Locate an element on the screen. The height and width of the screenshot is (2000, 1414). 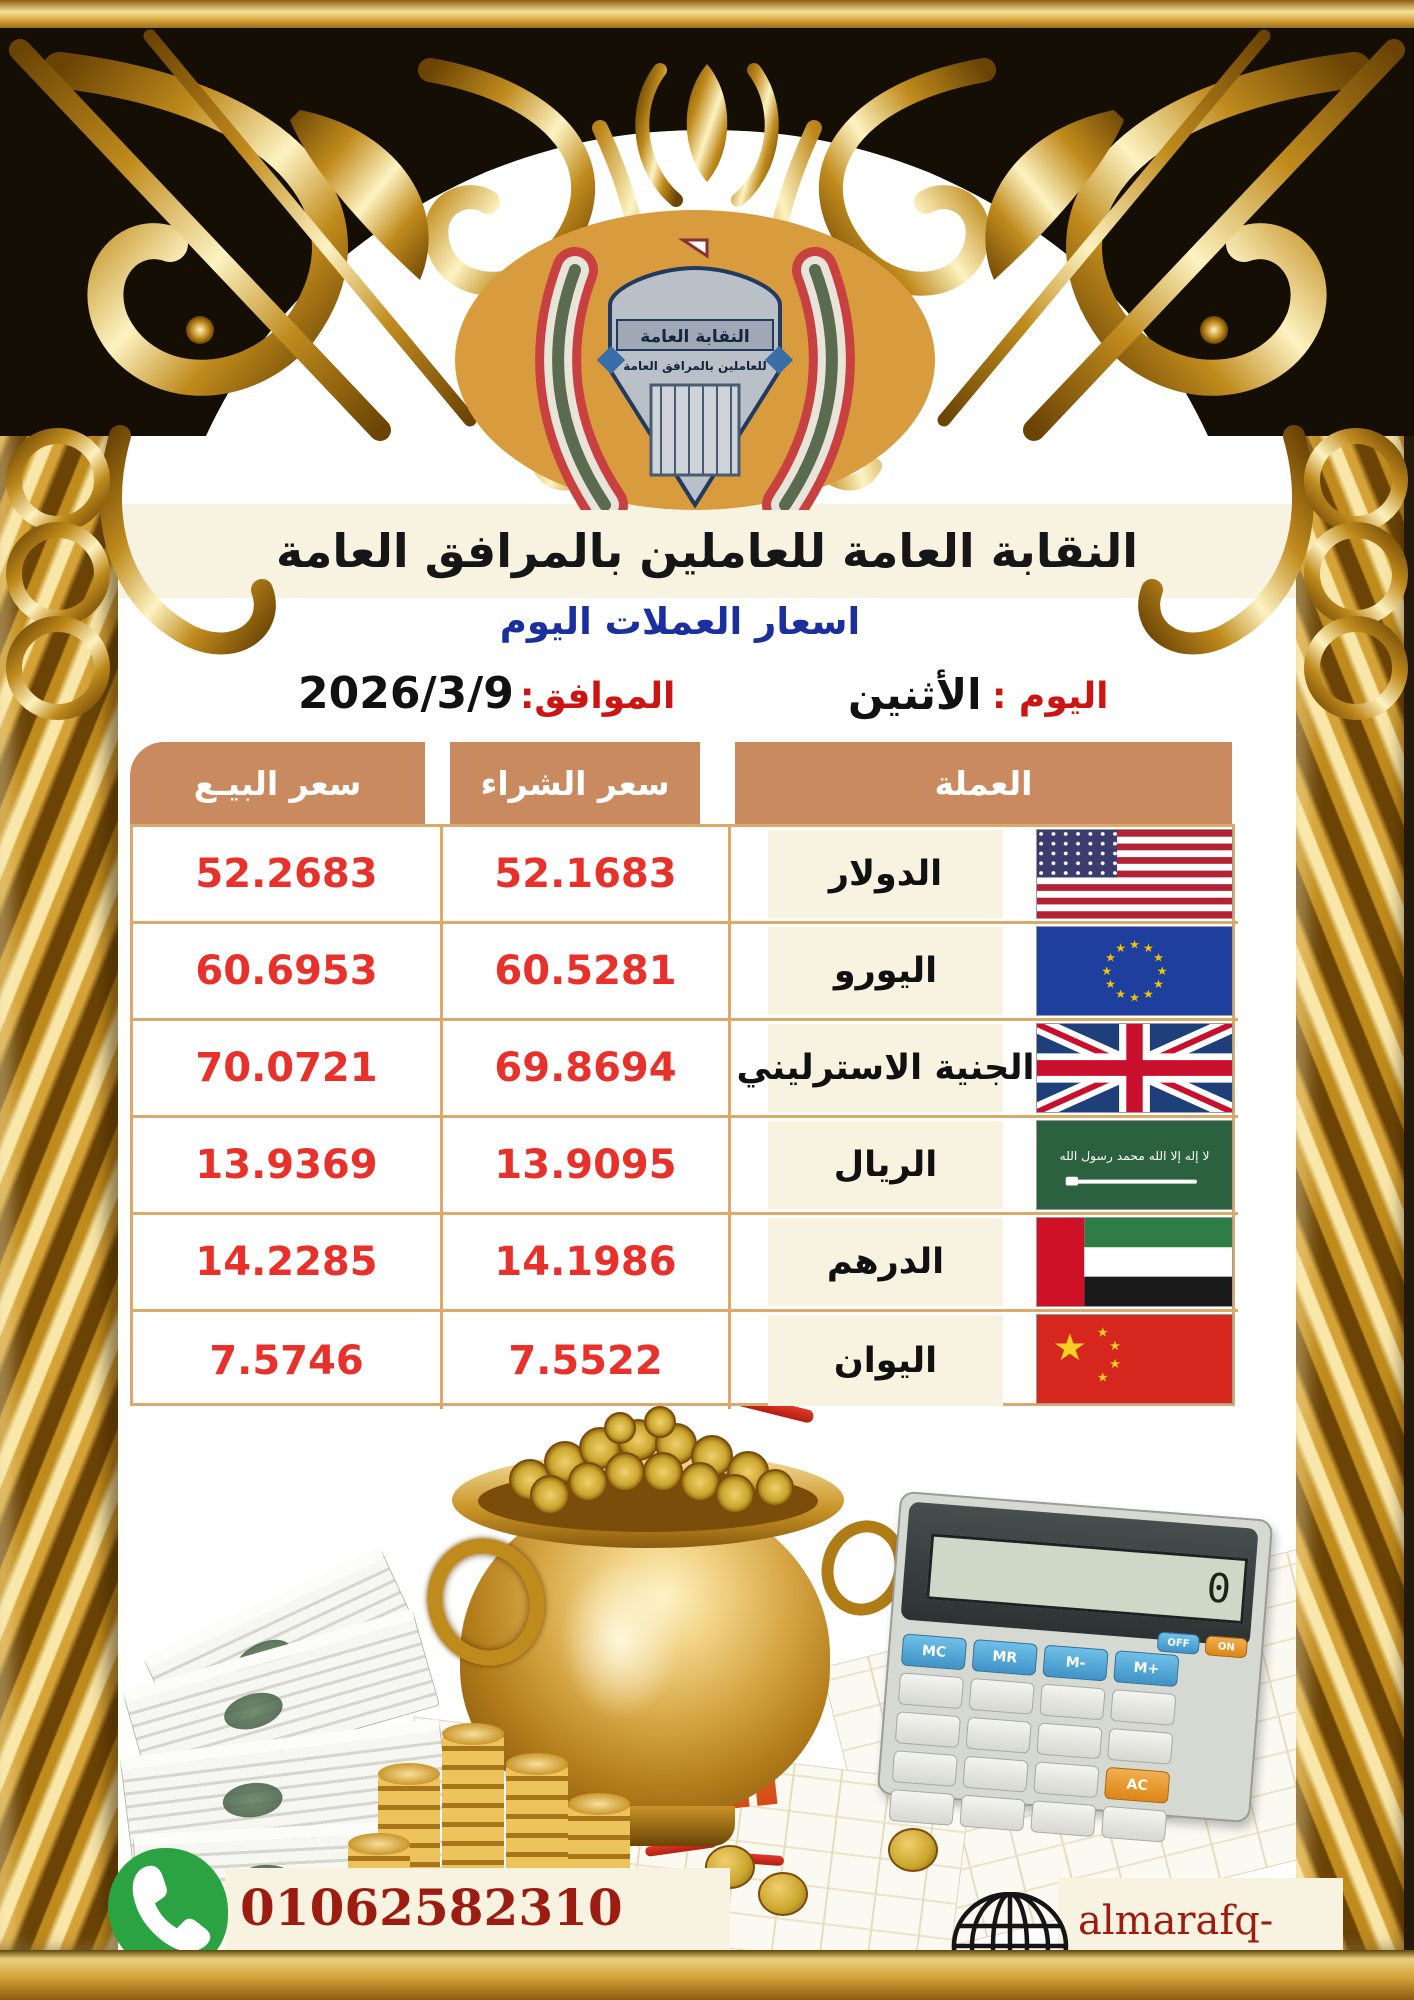
saudi-inscription: لا إله إلا الله محمد رسول الله is located at coordinates (1134, 1156).